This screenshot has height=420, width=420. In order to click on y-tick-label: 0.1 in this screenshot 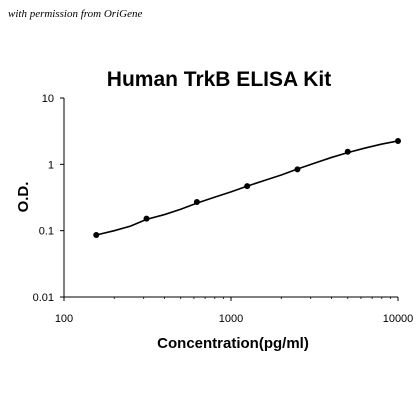, I will do `click(46, 232)`.